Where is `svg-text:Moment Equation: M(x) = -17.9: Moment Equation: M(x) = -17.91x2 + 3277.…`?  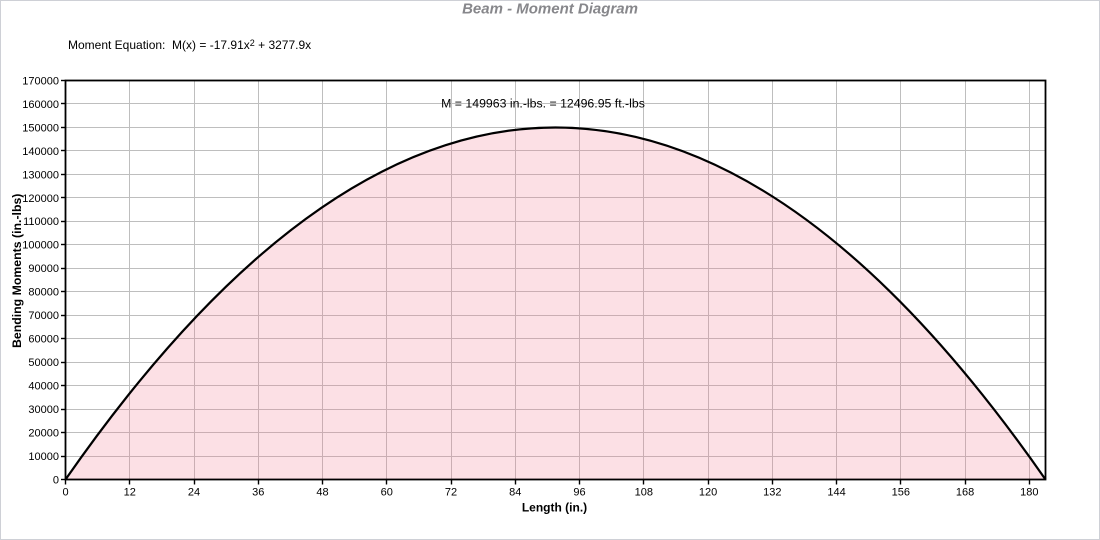 svg-text:Moment Equation: M(x) = -17.9: Moment Equation: M(x) = -17.91x2 + 3277.… is located at coordinates (189, 45).